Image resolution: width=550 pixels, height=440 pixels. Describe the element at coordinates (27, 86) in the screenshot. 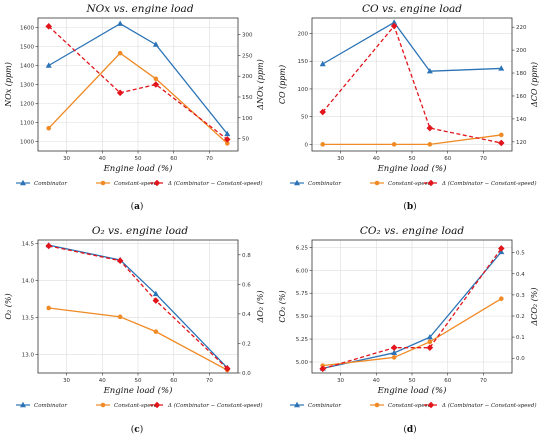

I see `y-tick-label: 1300` at that location.